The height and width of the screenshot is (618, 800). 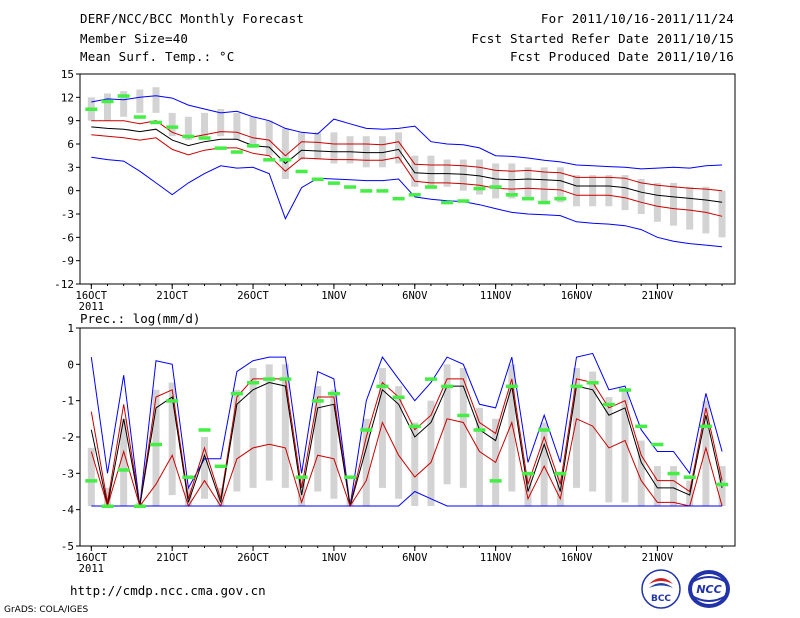 What do you see at coordinates (577, 558) in the screenshot?
I see `prec-x-tick-label: 16NOV` at bounding box center [577, 558].